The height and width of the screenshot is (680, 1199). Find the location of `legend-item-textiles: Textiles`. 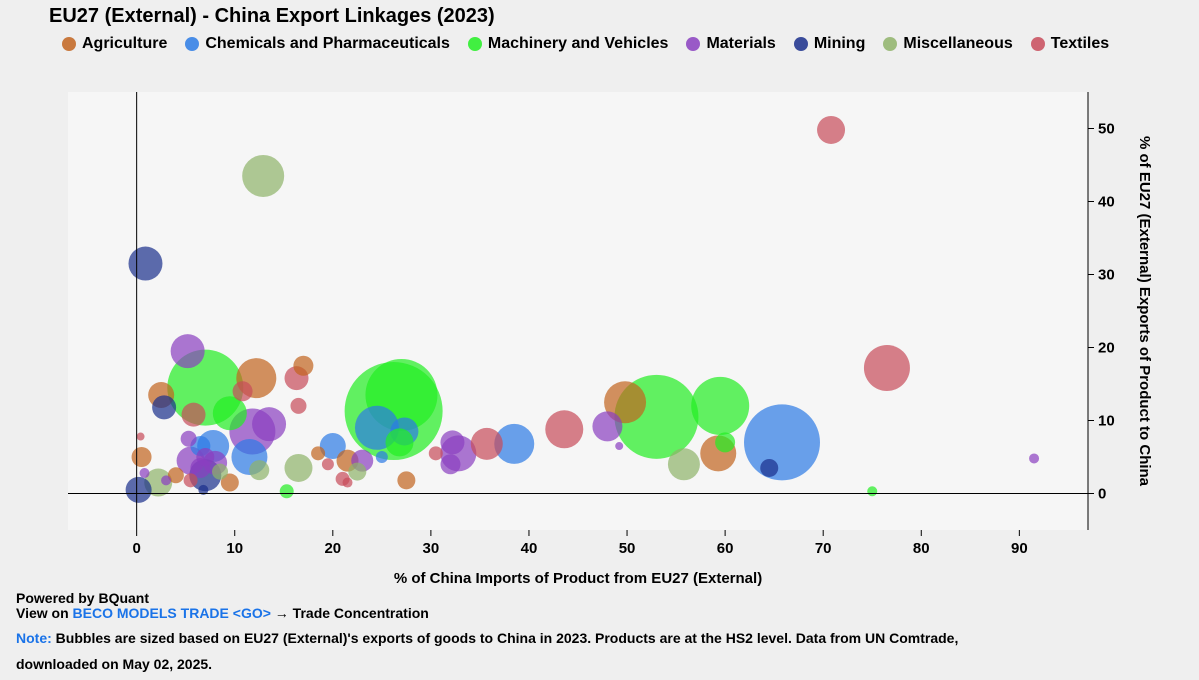

legend-item-textiles: Textiles is located at coordinates (1070, 44).